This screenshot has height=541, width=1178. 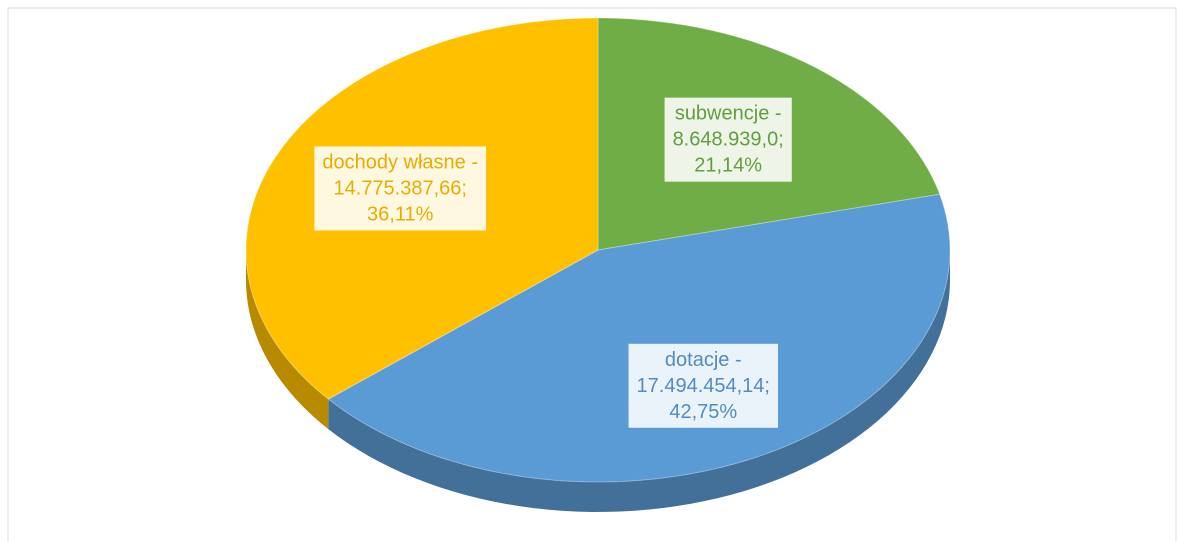 I want to click on data-label: subwencje - 8.648.939,0; 21,14%, so click(x=728, y=139).